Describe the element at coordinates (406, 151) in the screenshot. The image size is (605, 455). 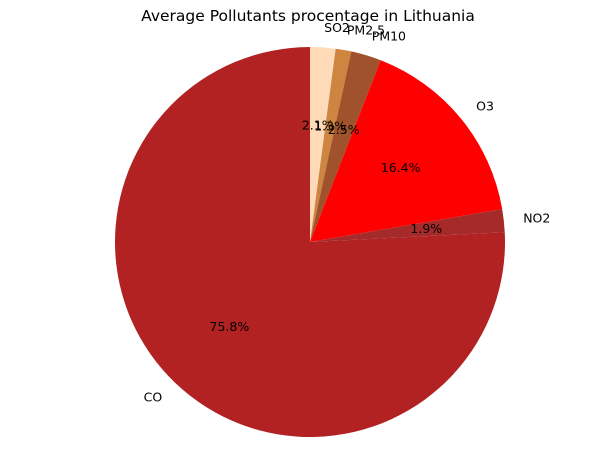
I see `pie-slice-o3` at that location.